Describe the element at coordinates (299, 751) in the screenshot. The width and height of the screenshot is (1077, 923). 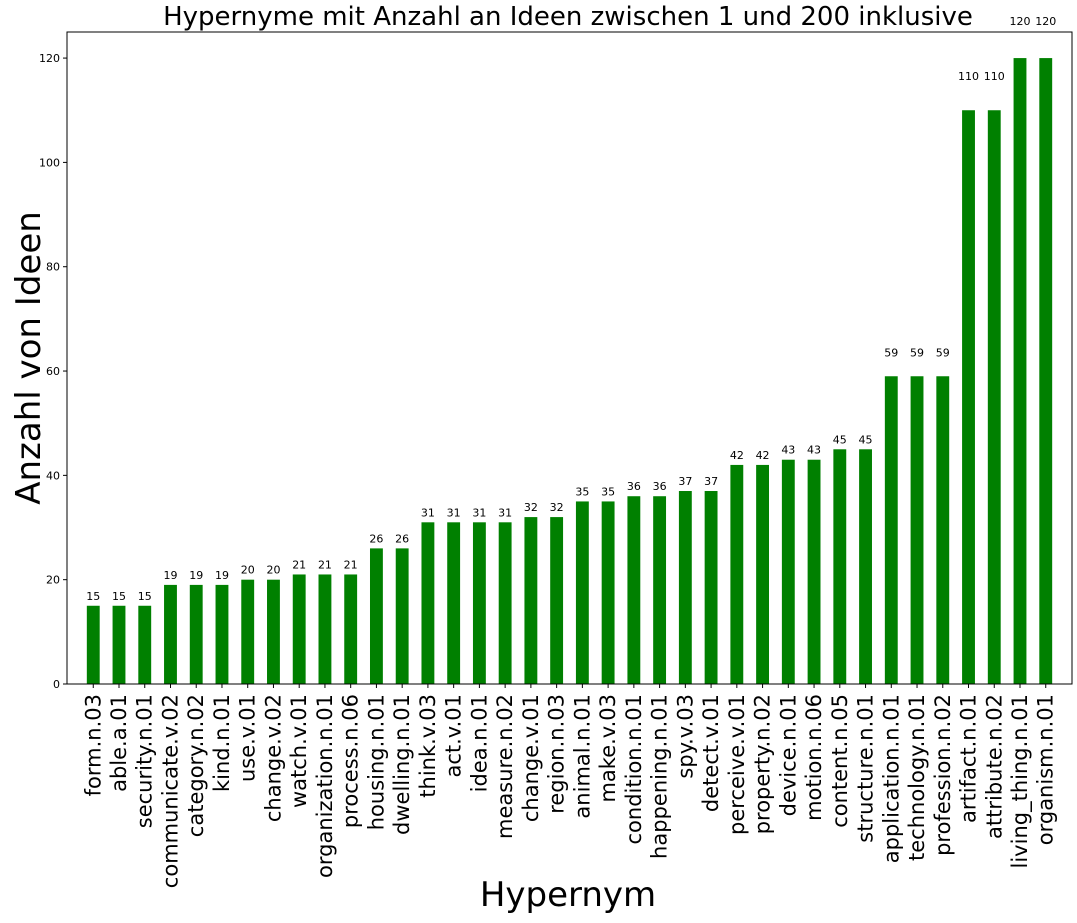
I see `x-tick-label: watch.v.01` at that location.